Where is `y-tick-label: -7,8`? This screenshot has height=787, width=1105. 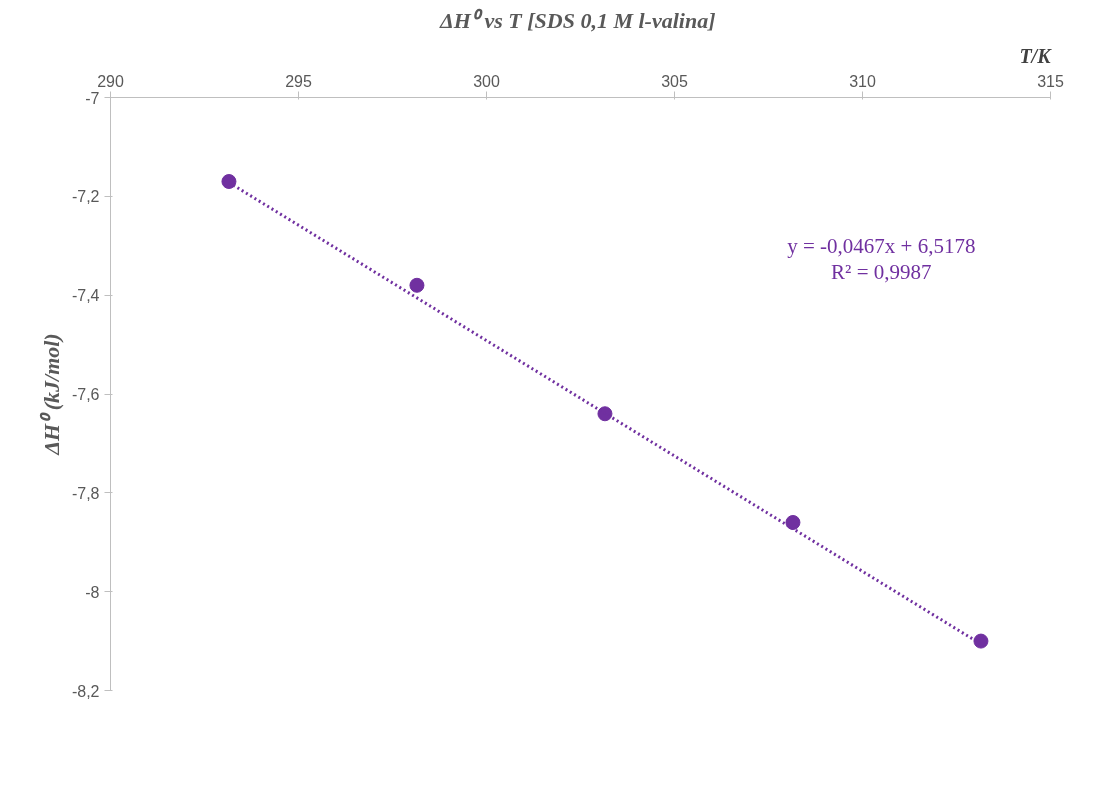
y-tick-label: -7,8 is located at coordinates (85, 493).